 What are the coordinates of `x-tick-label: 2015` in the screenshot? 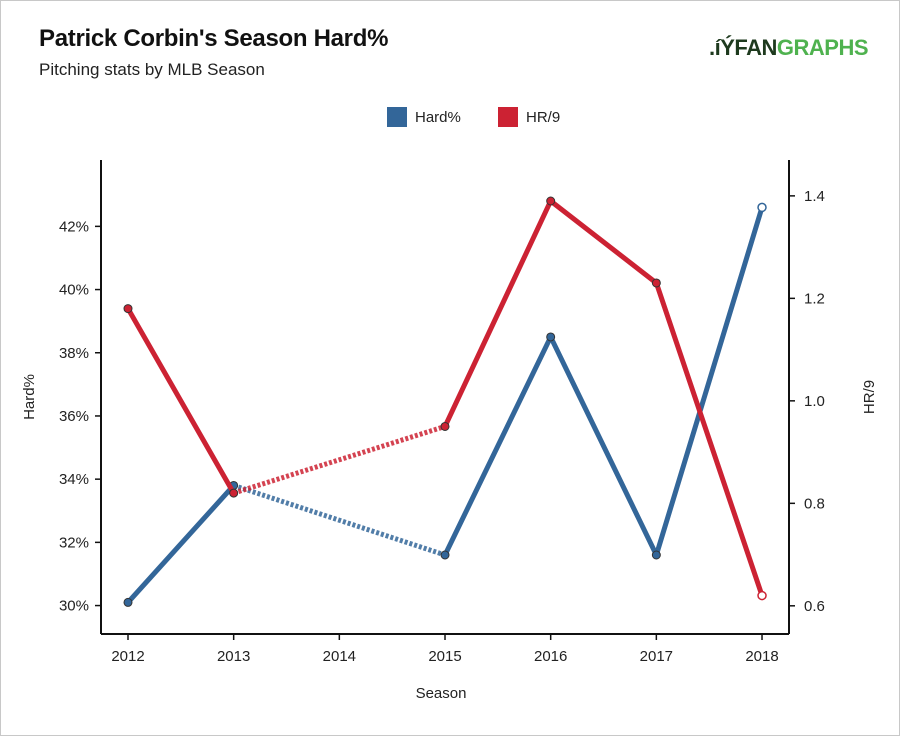 It's located at (444, 656).